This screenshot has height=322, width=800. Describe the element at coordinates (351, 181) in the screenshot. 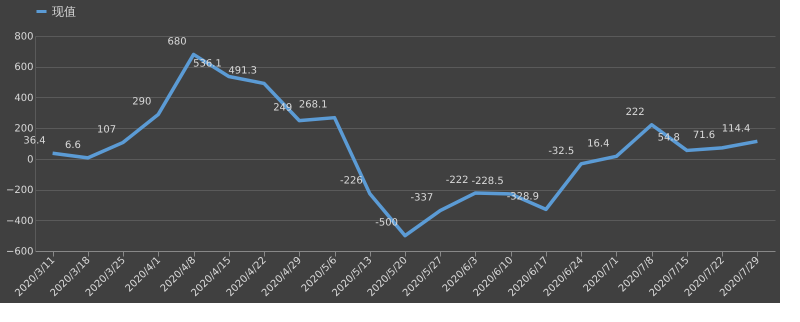

I see `data-label: -226` at that location.